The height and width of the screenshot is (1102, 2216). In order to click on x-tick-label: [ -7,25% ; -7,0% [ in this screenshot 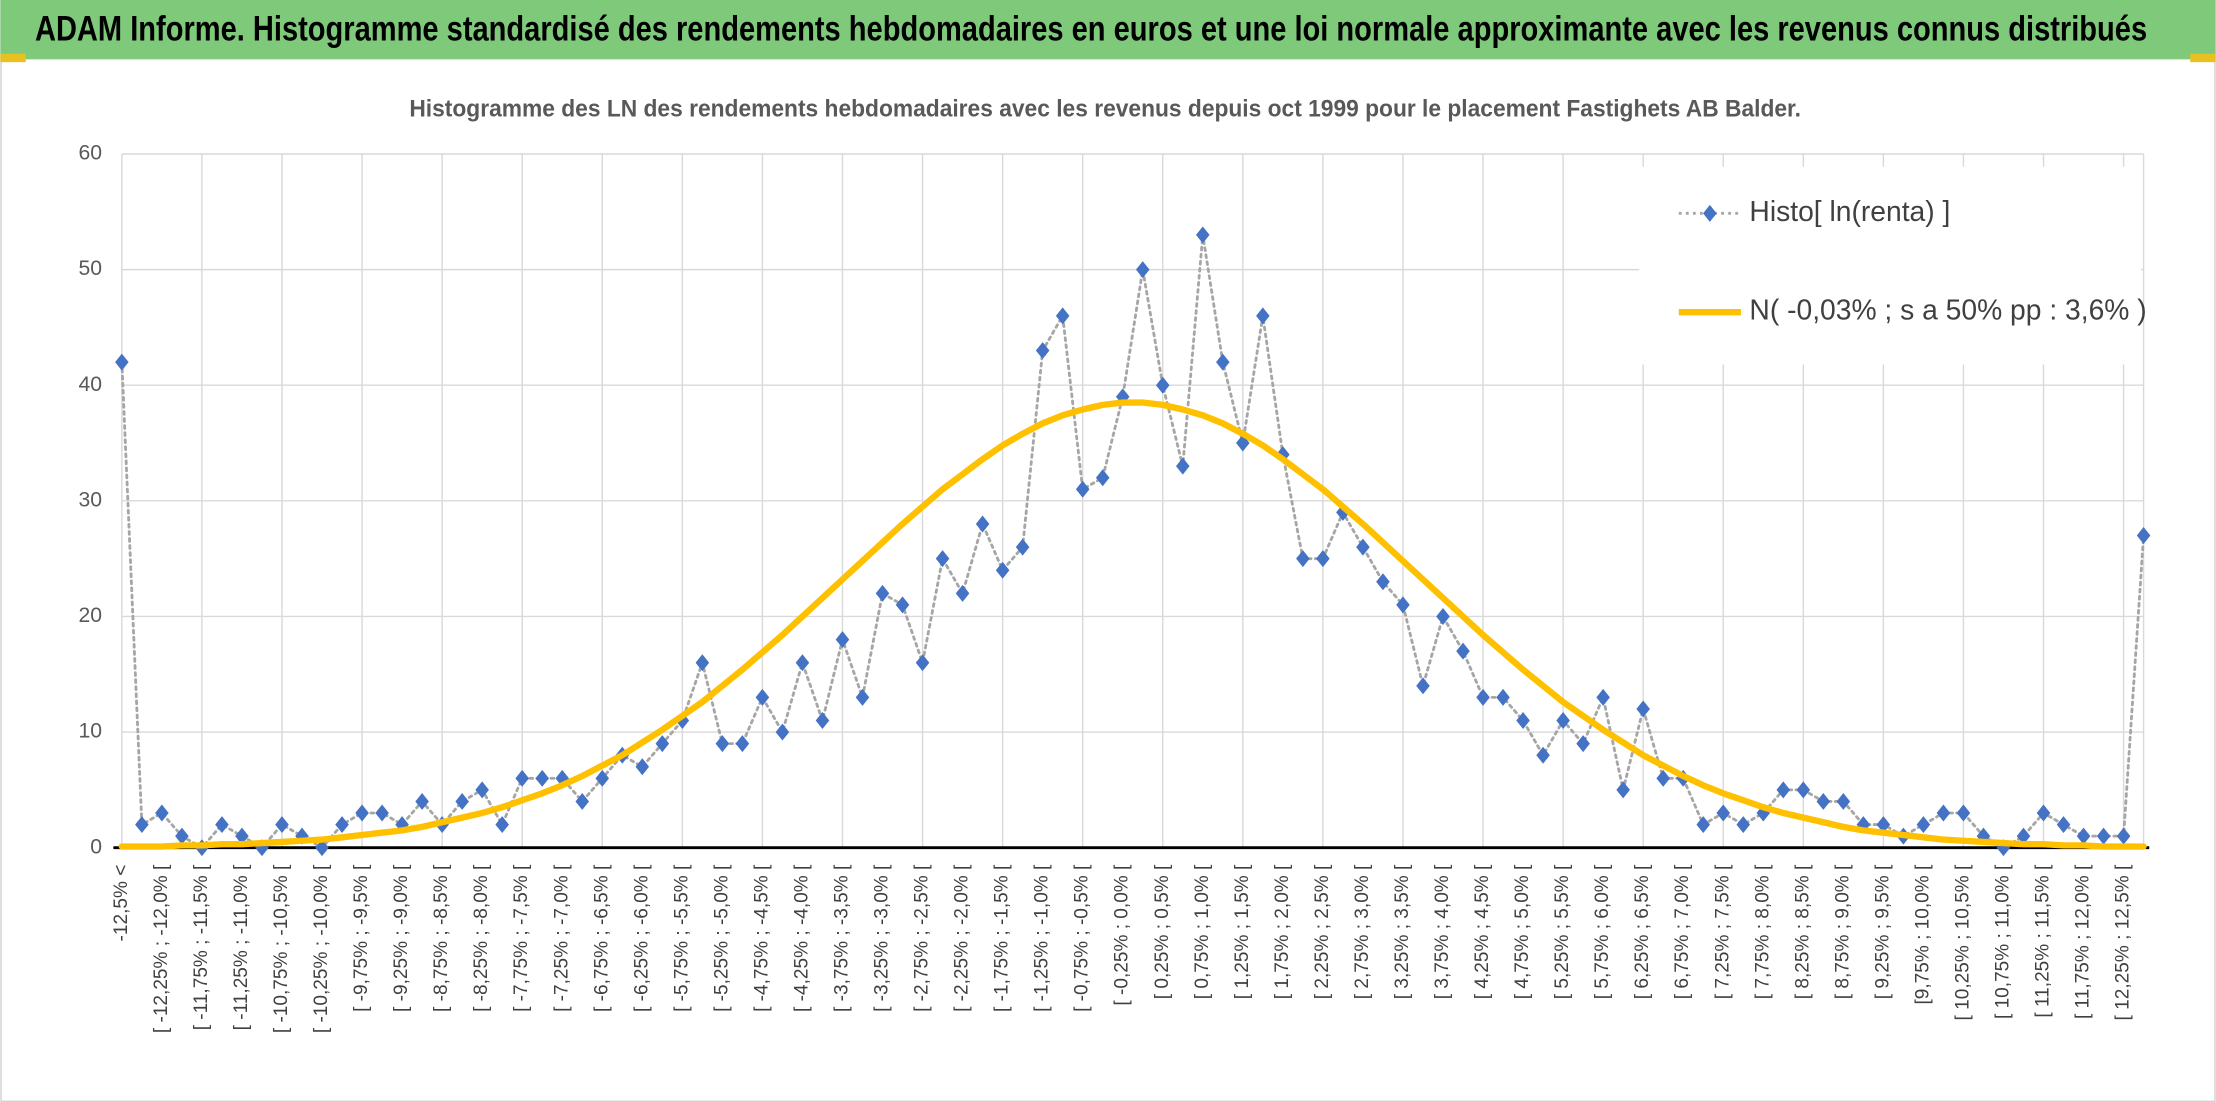, I will do `click(561, 938)`.